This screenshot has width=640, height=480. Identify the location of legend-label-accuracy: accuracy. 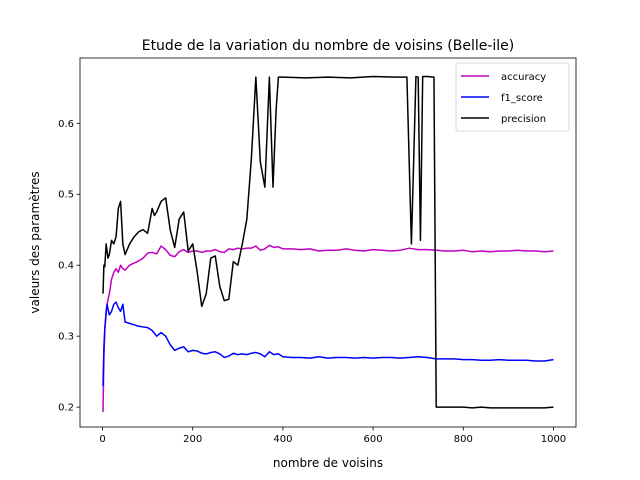
(523, 77).